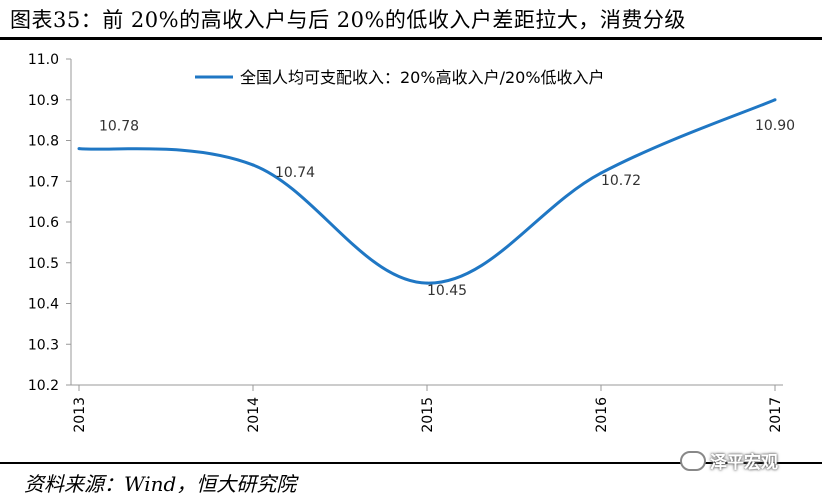 The width and height of the screenshot is (822, 497). I want to click on top-rule, so click(411, 38).